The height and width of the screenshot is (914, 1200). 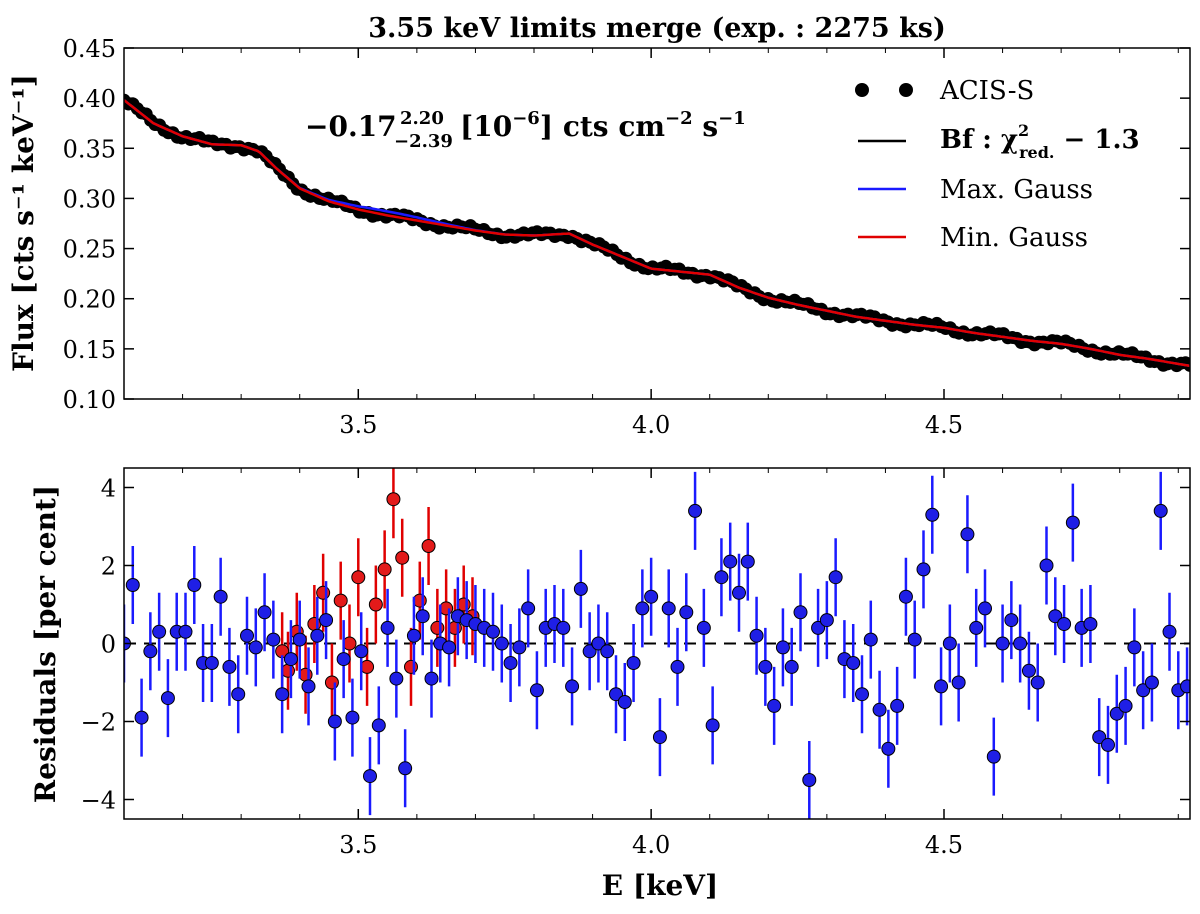 What do you see at coordinates (651, 845) in the screenshot?
I see `x-tick-label: 4.0` at bounding box center [651, 845].